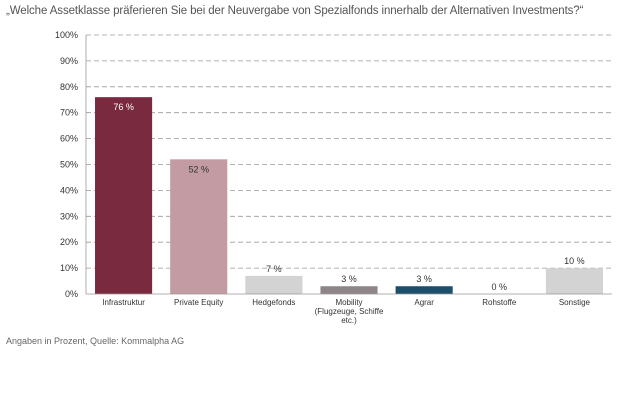 The height and width of the screenshot is (413, 620). What do you see at coordinates (95, 341) in the screenshot?
I see `source-note: Angaben in Prozent, Quelle: Kommalpha AG` at bounding box center [95, 341].